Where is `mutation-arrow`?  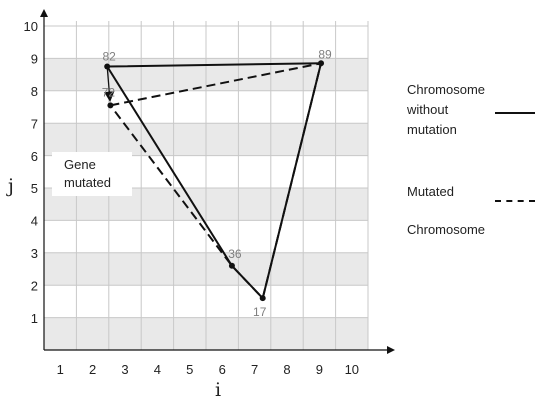 mutation-arrow is located at coordinates (109, 84).